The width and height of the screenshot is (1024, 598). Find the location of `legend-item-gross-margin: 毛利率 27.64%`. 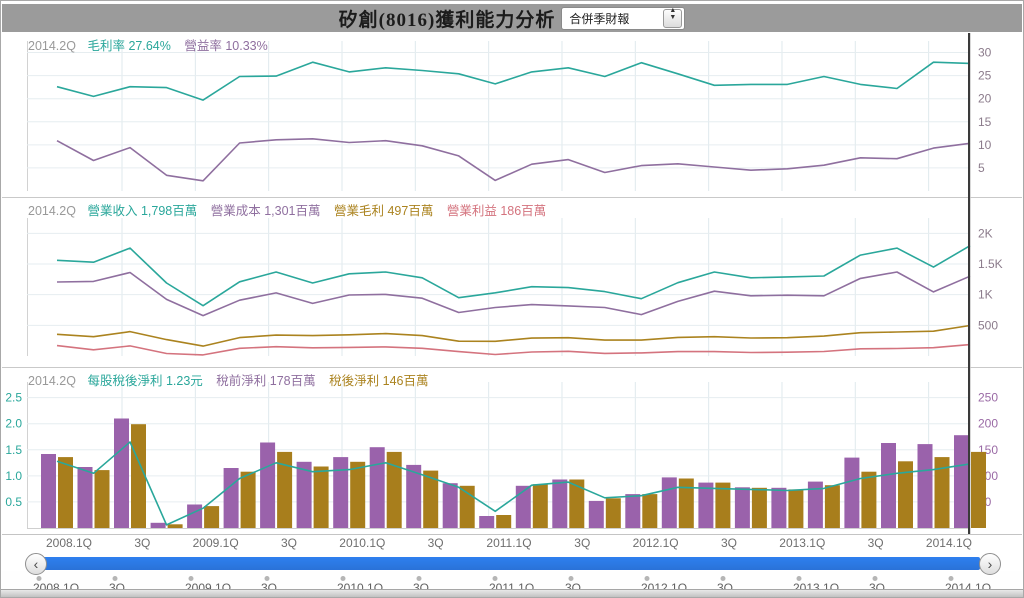

legend-item-gross-margin: 毛利率 27.64% is located at coordinates (129, 46).